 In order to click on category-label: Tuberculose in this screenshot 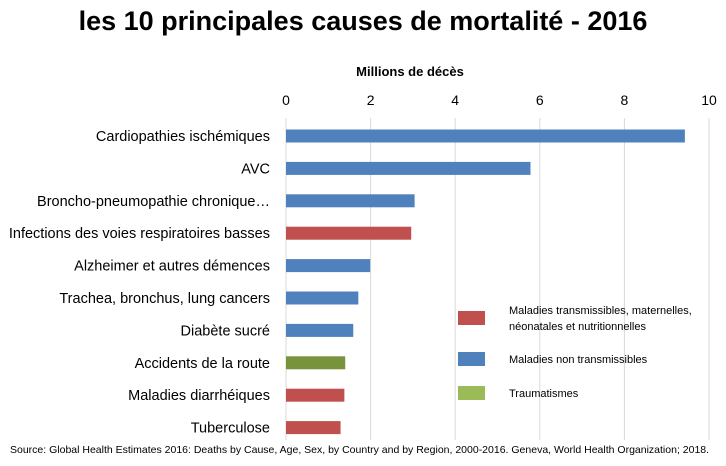, I will do `click(230, 429)`.